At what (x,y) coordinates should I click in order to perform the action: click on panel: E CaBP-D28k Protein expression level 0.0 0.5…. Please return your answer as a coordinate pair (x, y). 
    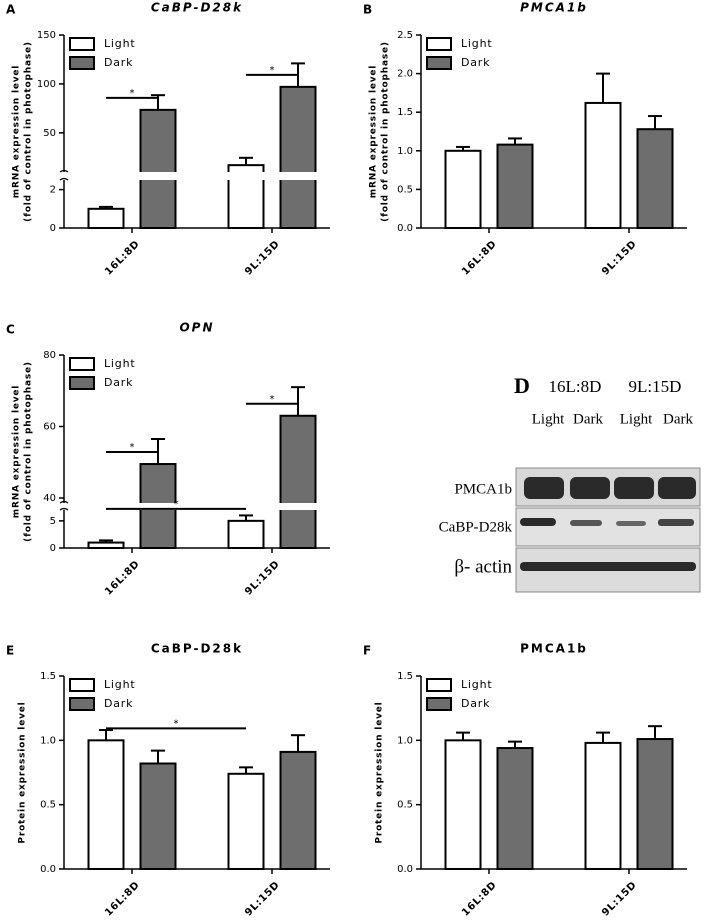
    Looking at the image, I should click on (168, 780).